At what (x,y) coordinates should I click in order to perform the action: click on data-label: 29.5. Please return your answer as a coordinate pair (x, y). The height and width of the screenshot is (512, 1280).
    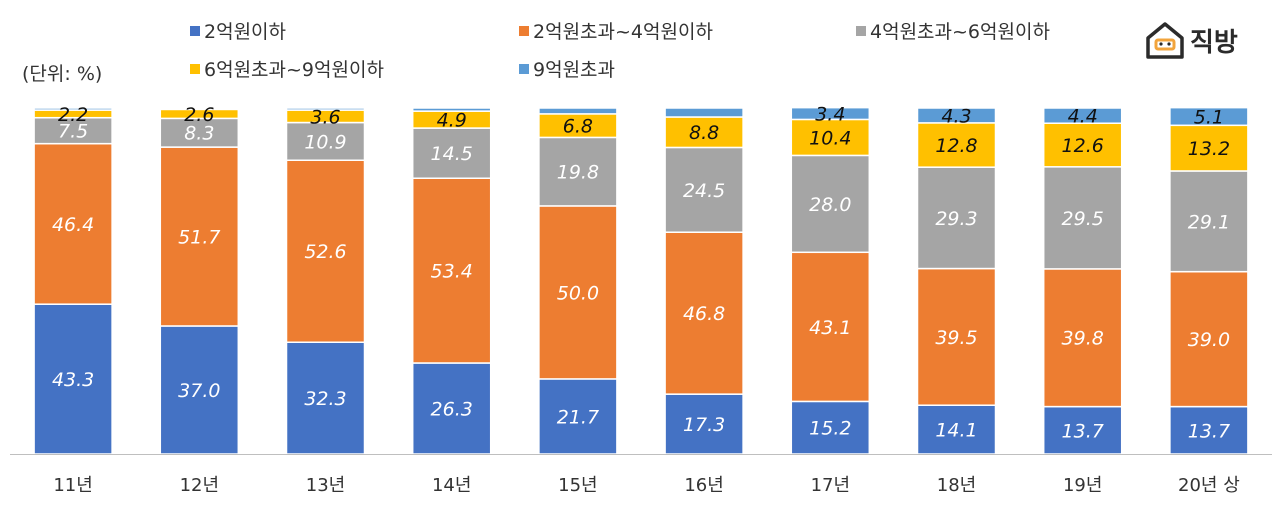
    Looking at the image, I should click on (1083, 219).